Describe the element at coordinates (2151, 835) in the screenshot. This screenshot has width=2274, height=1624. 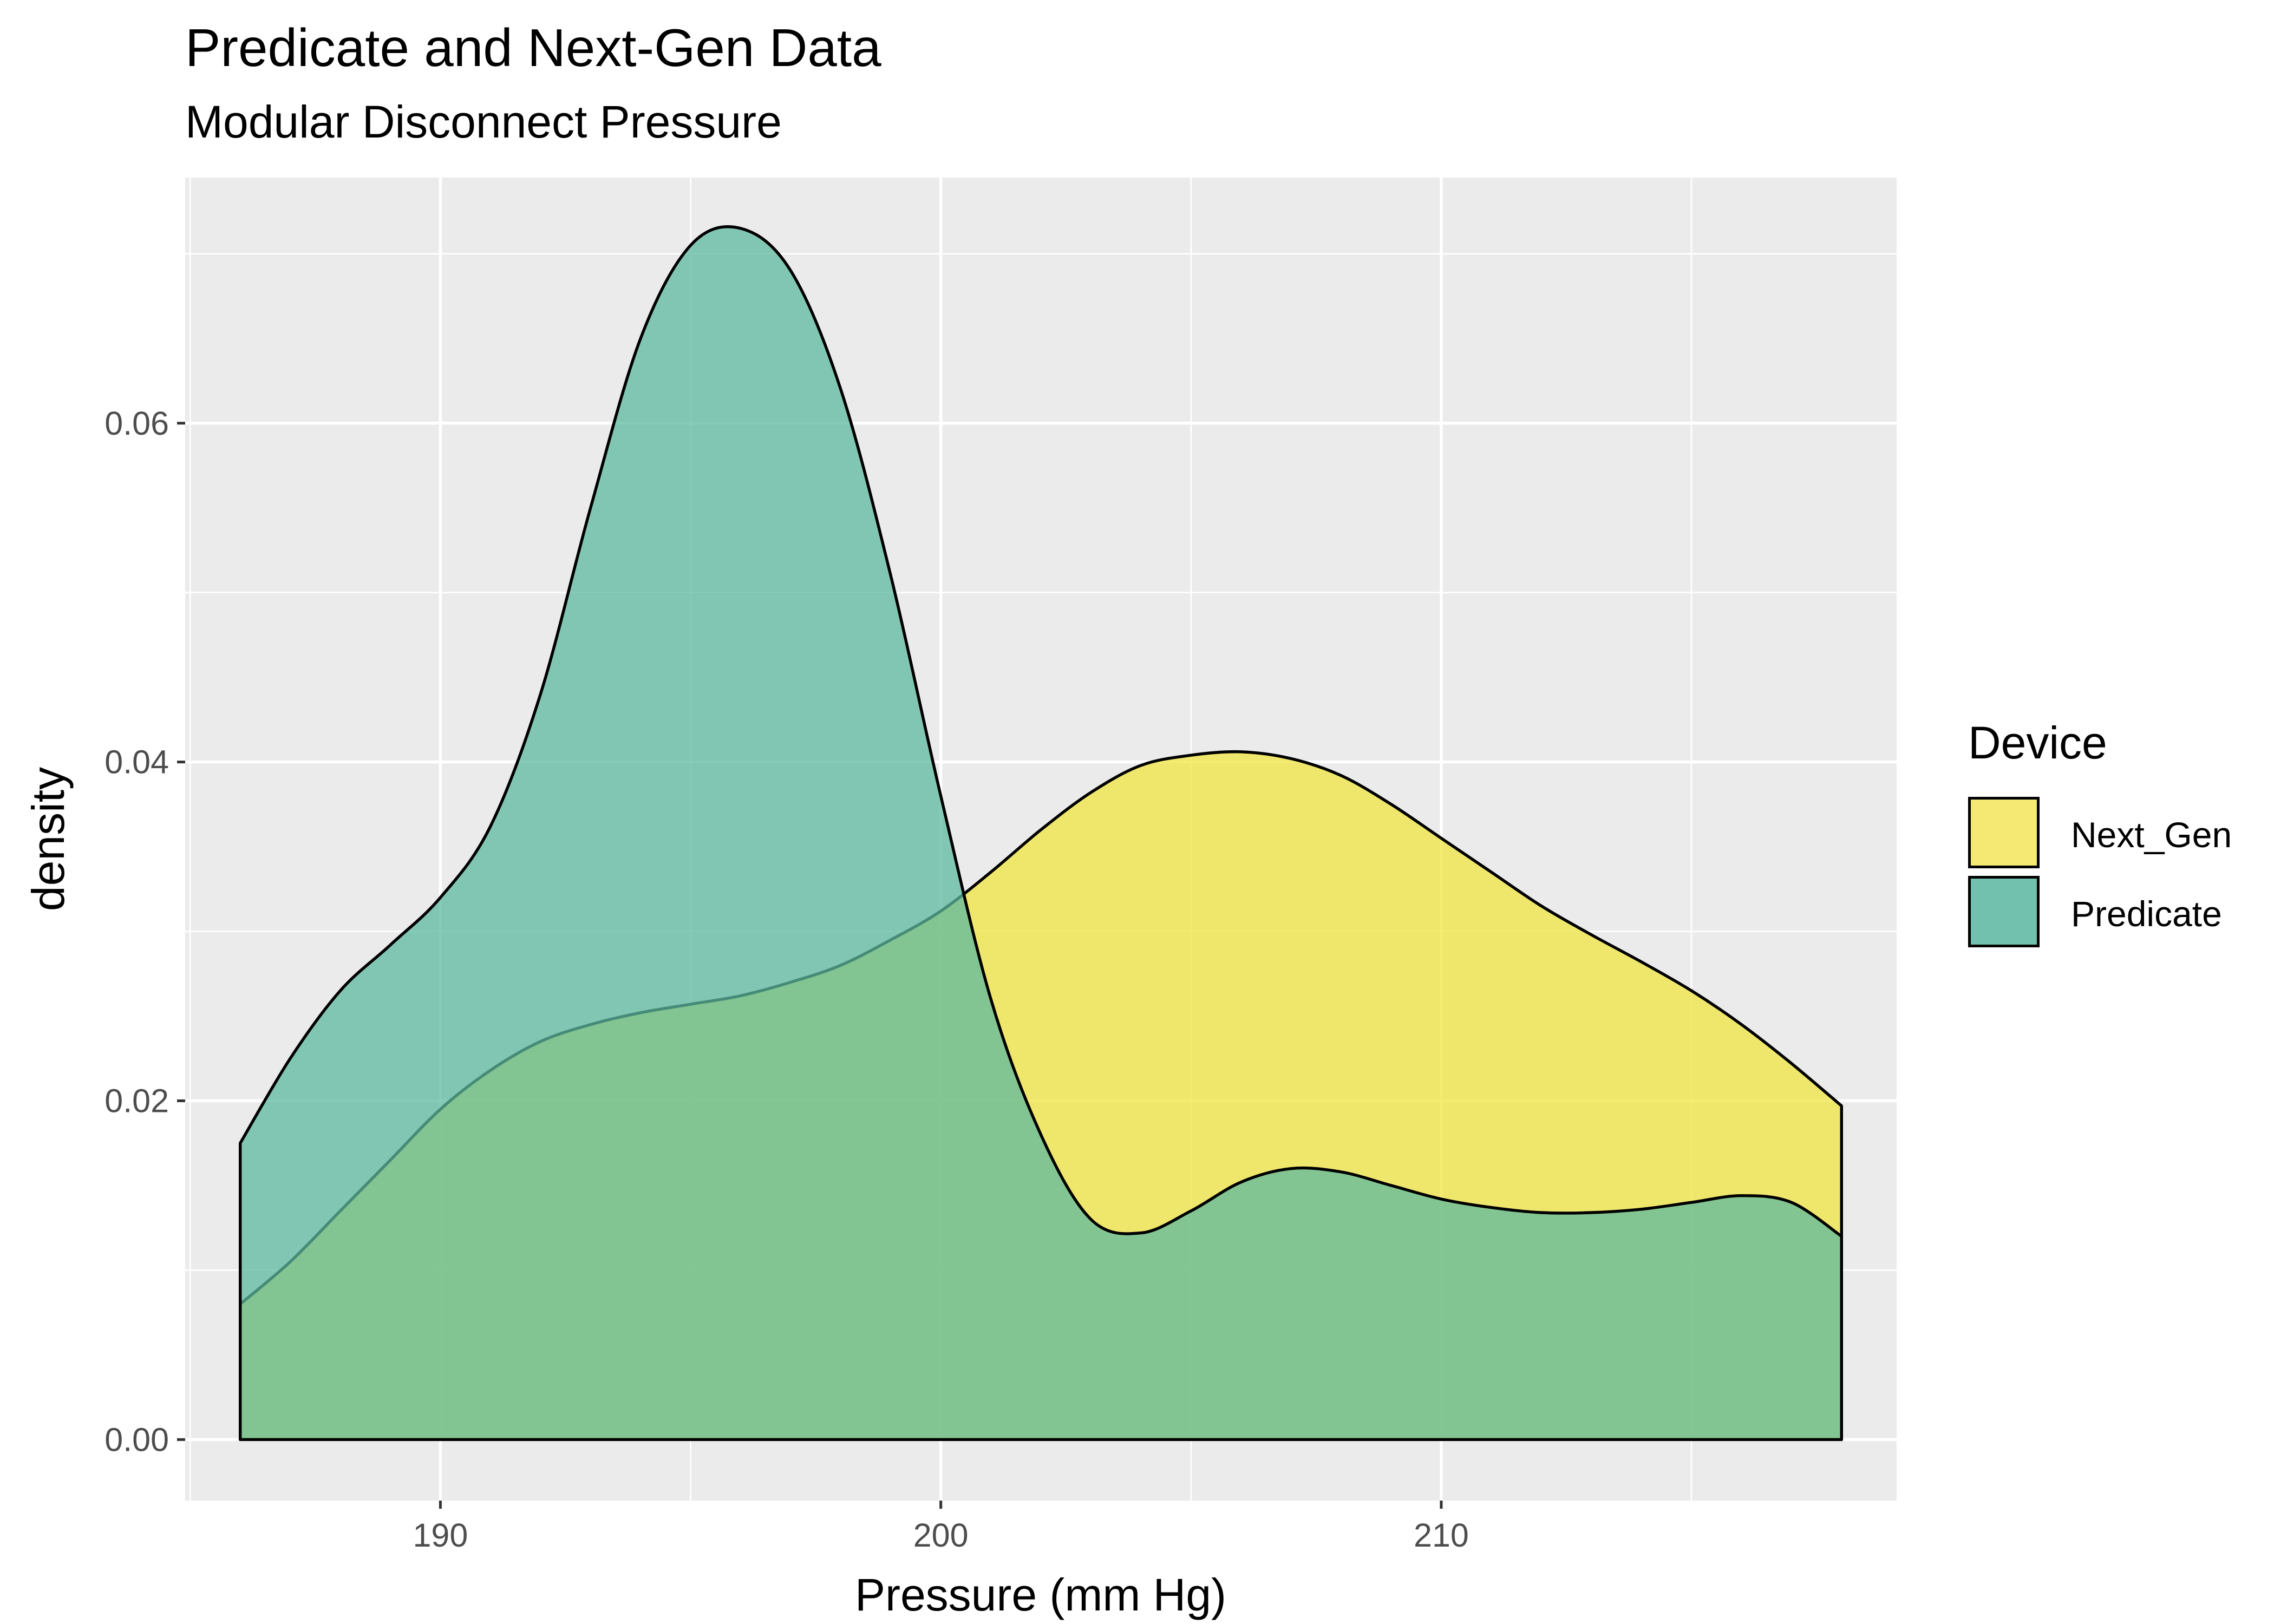
I see `legend-label-next-gen: Next_Gen` at that location.